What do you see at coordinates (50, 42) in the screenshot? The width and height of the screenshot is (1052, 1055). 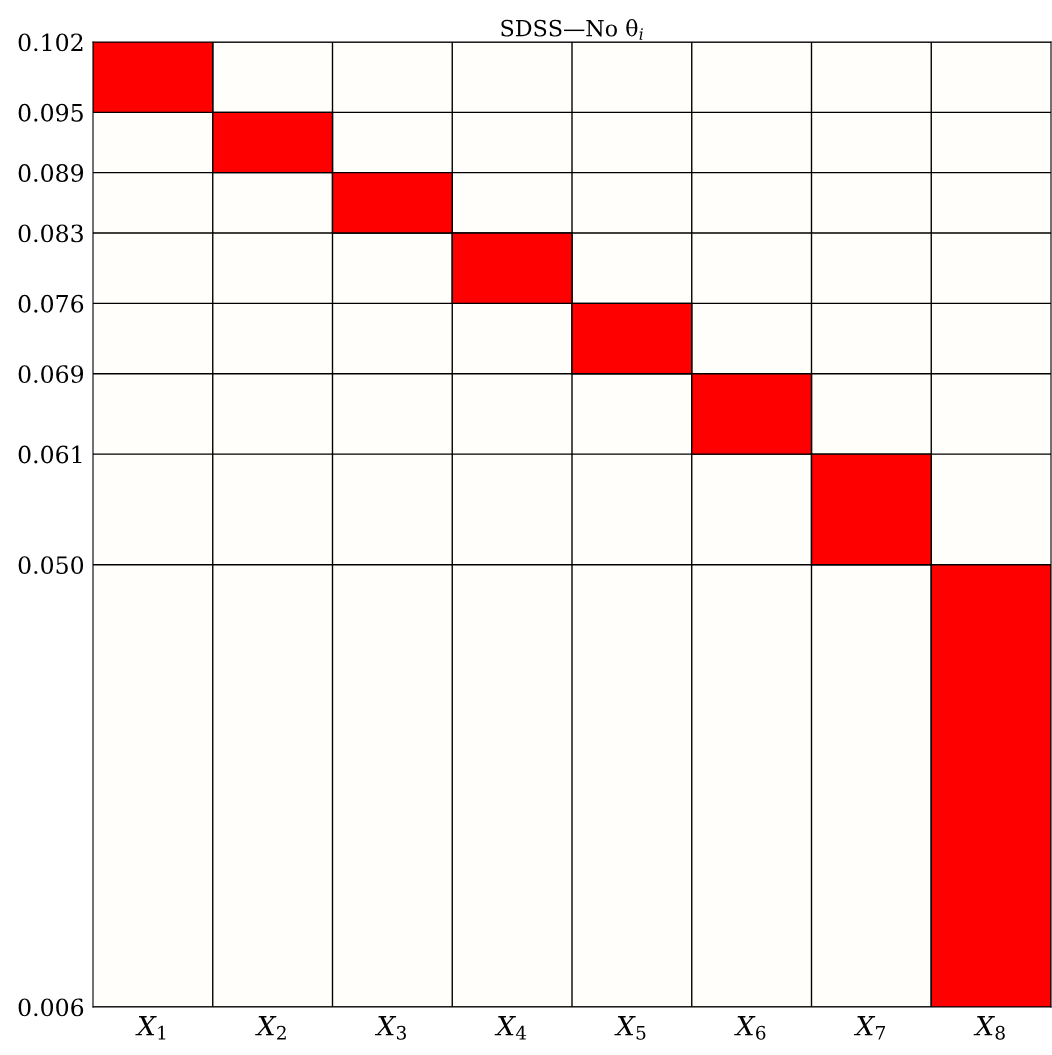 I see `y-tick-label: 0.102` at bounding box center [50, 42].